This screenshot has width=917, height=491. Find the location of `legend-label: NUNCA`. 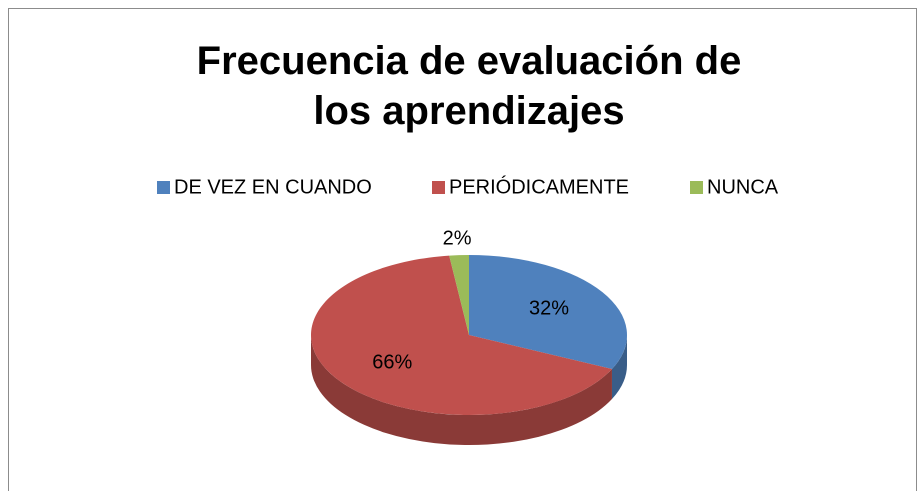

legend-label: NUNCA is located at coordinates (743, 187).